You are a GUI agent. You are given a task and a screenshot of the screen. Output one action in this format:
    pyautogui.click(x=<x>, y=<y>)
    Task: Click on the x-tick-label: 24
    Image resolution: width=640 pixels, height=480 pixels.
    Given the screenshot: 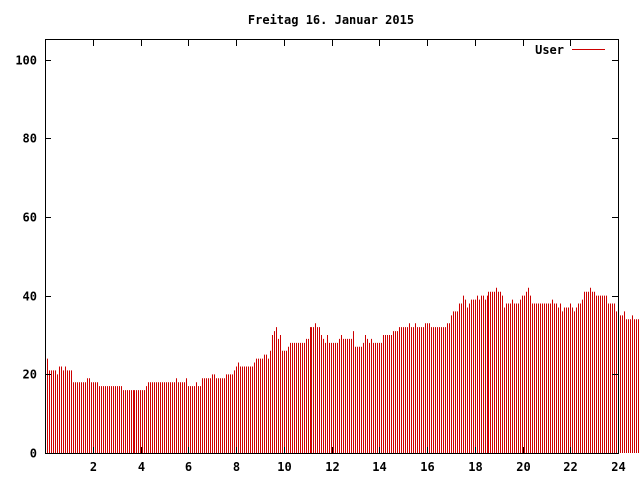 What is the action you would take?
    pyautogui.click(x=618, y=467)
    